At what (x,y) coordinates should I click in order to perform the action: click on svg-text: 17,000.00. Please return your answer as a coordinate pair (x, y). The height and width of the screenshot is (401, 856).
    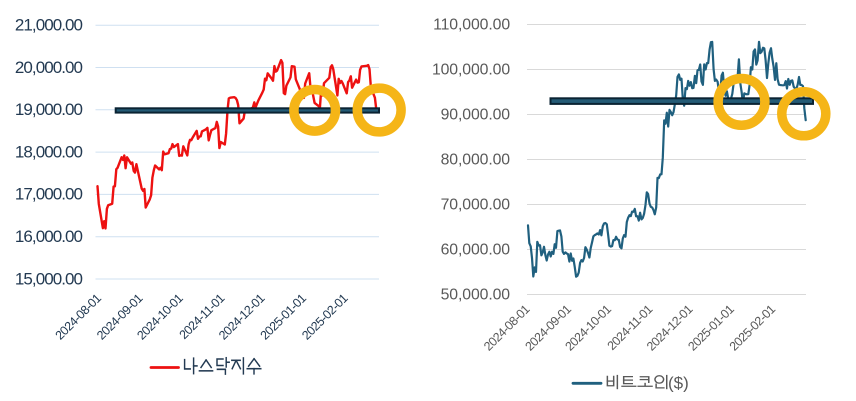
    Looking at the image, I should click on (49, 194).